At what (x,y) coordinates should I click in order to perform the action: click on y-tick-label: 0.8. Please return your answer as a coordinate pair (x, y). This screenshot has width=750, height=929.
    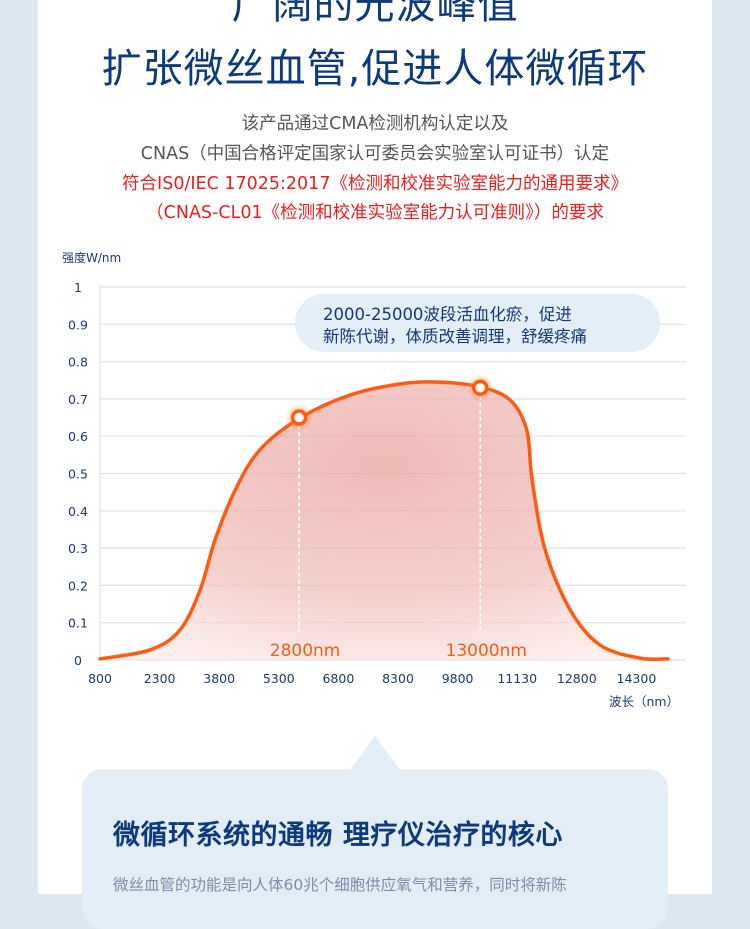
    Looking at the image, I should click on (78, 362).